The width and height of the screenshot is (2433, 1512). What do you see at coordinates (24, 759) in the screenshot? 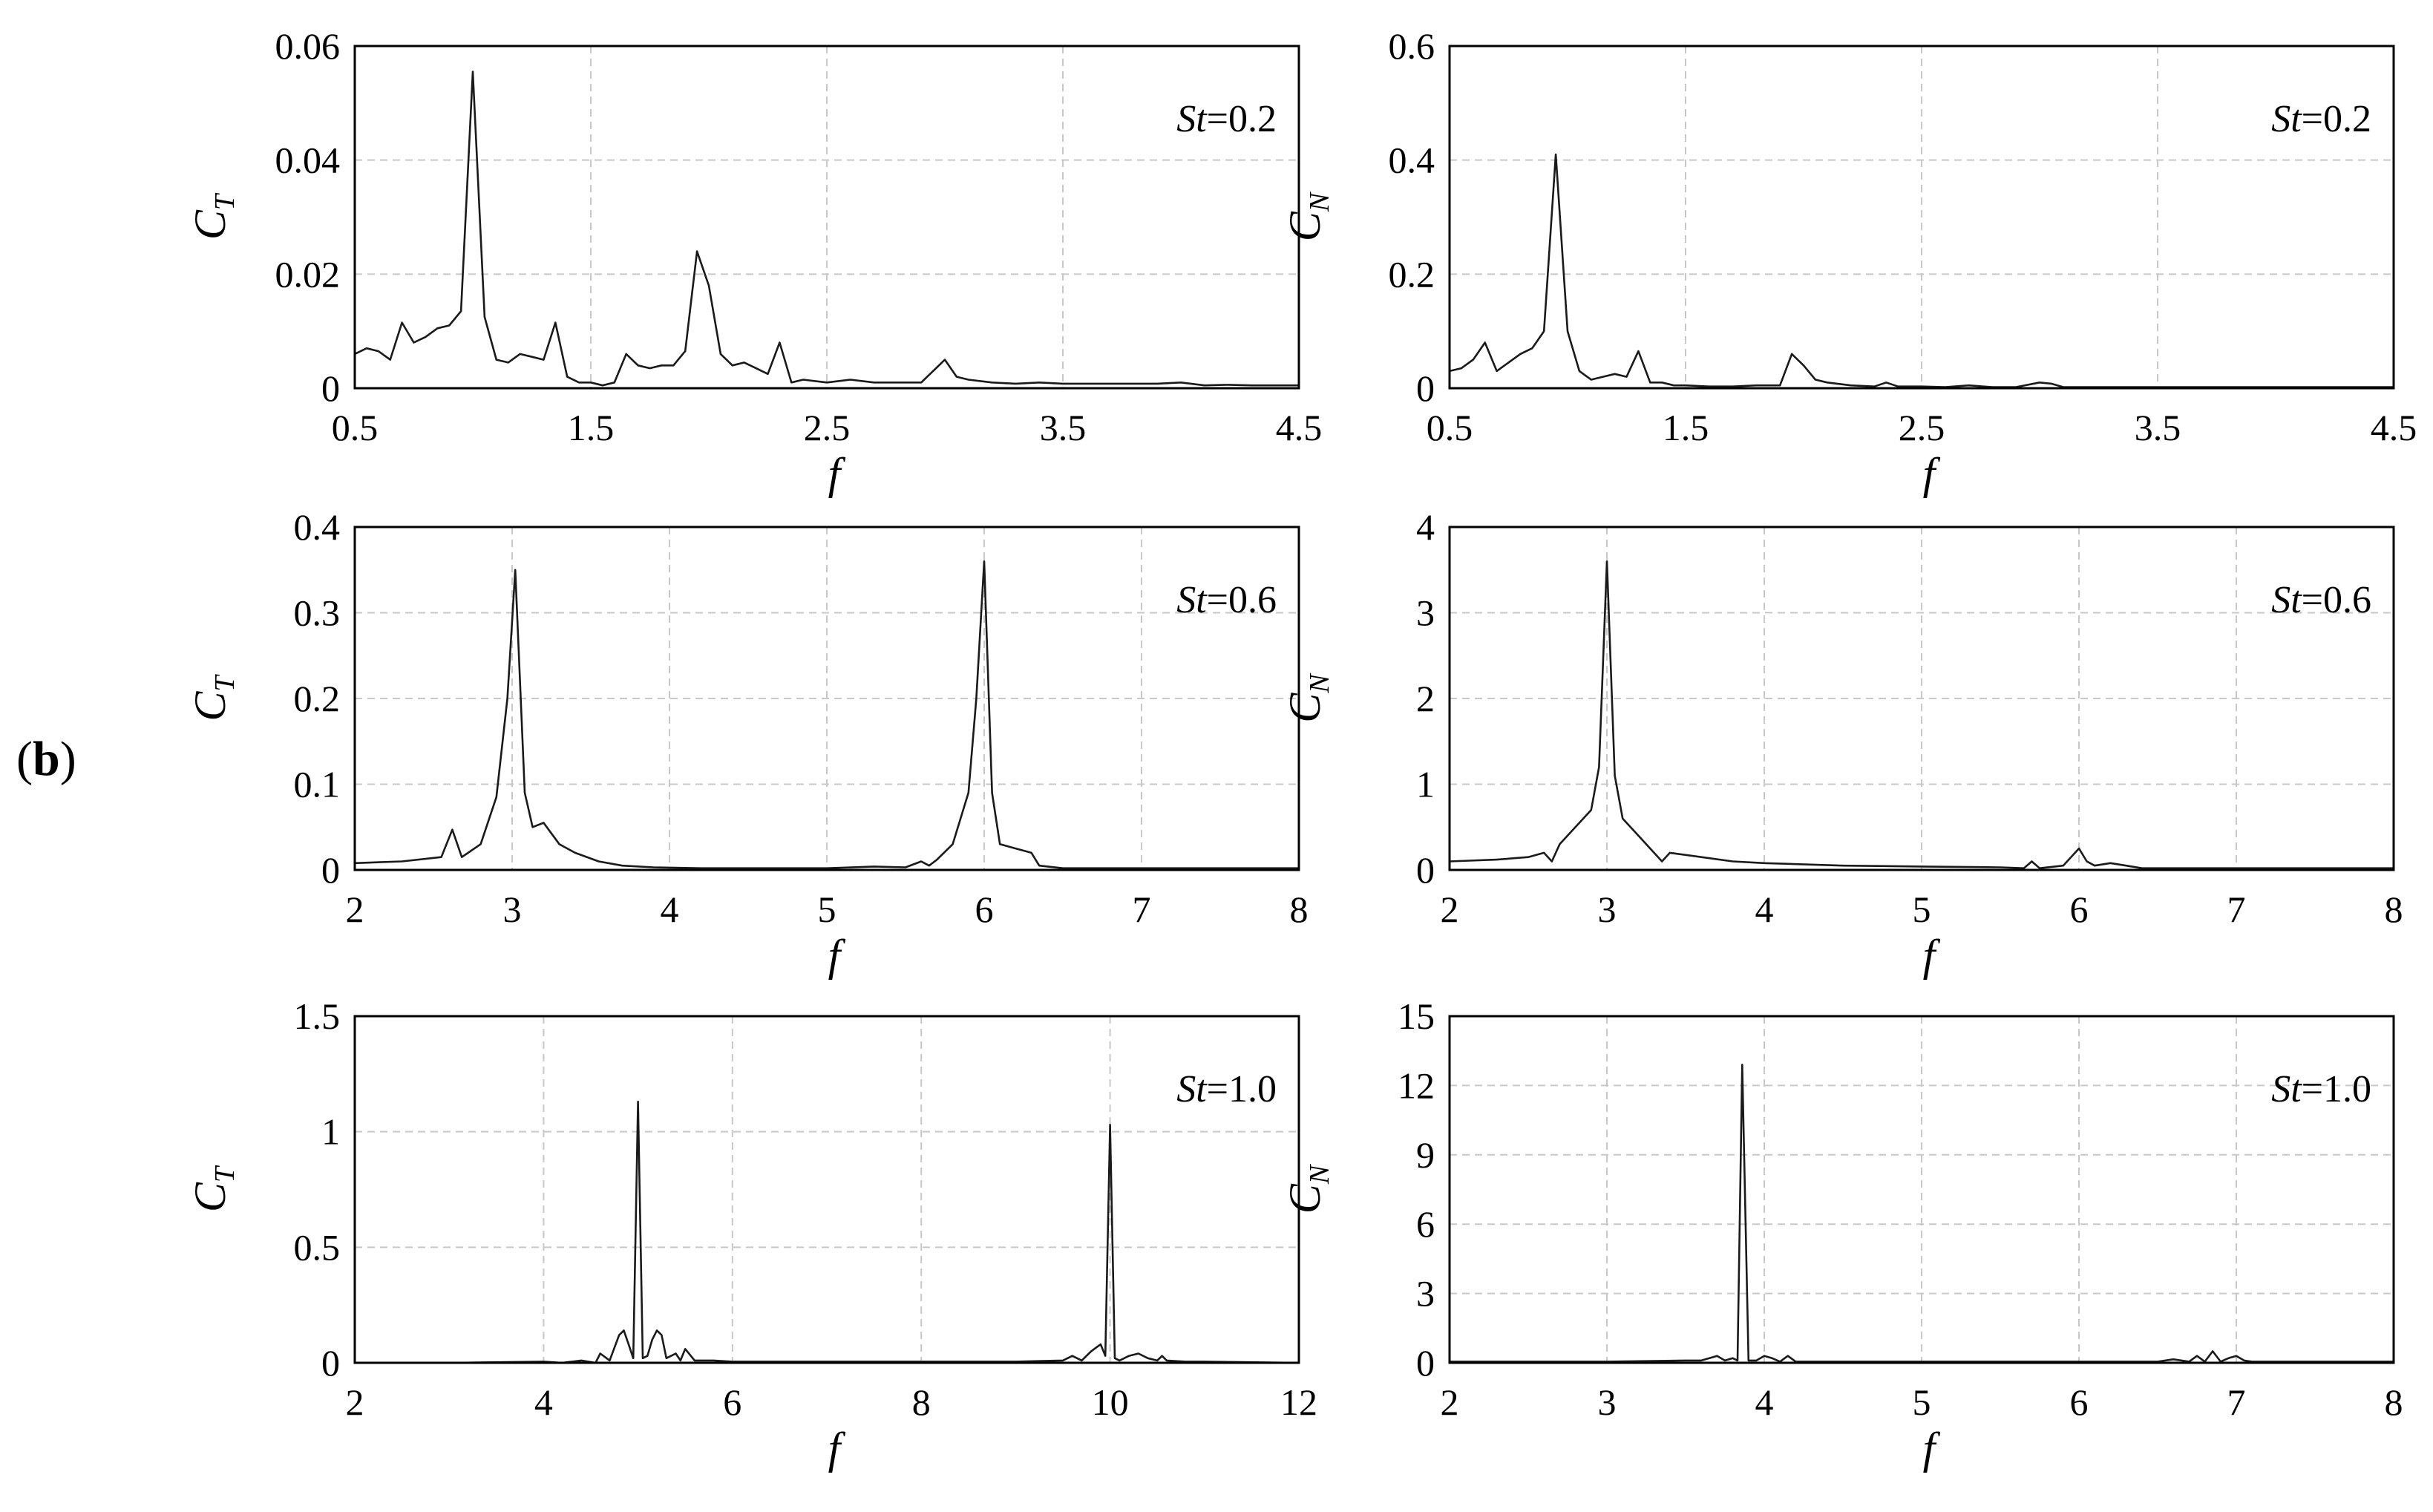
I see `panel-label-open: (` at bounding box center [24, 759].